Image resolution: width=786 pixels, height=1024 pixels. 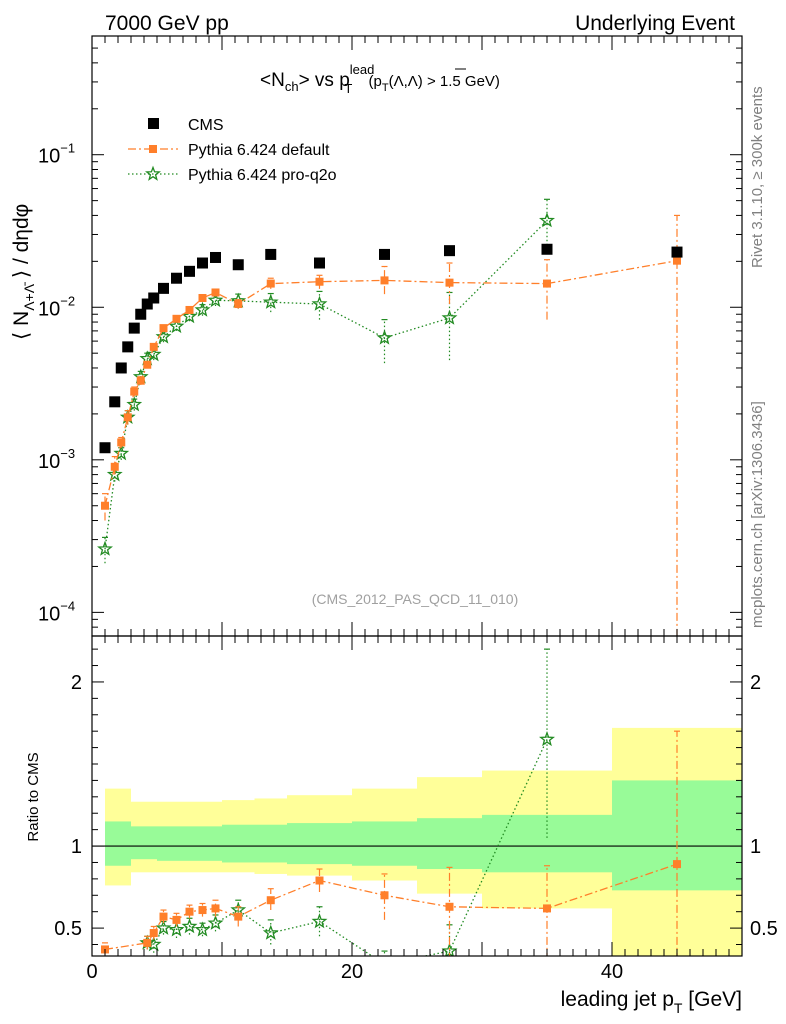 I want to click on ratio-y-tick-label-right: 1, so click(x=755, y=847).